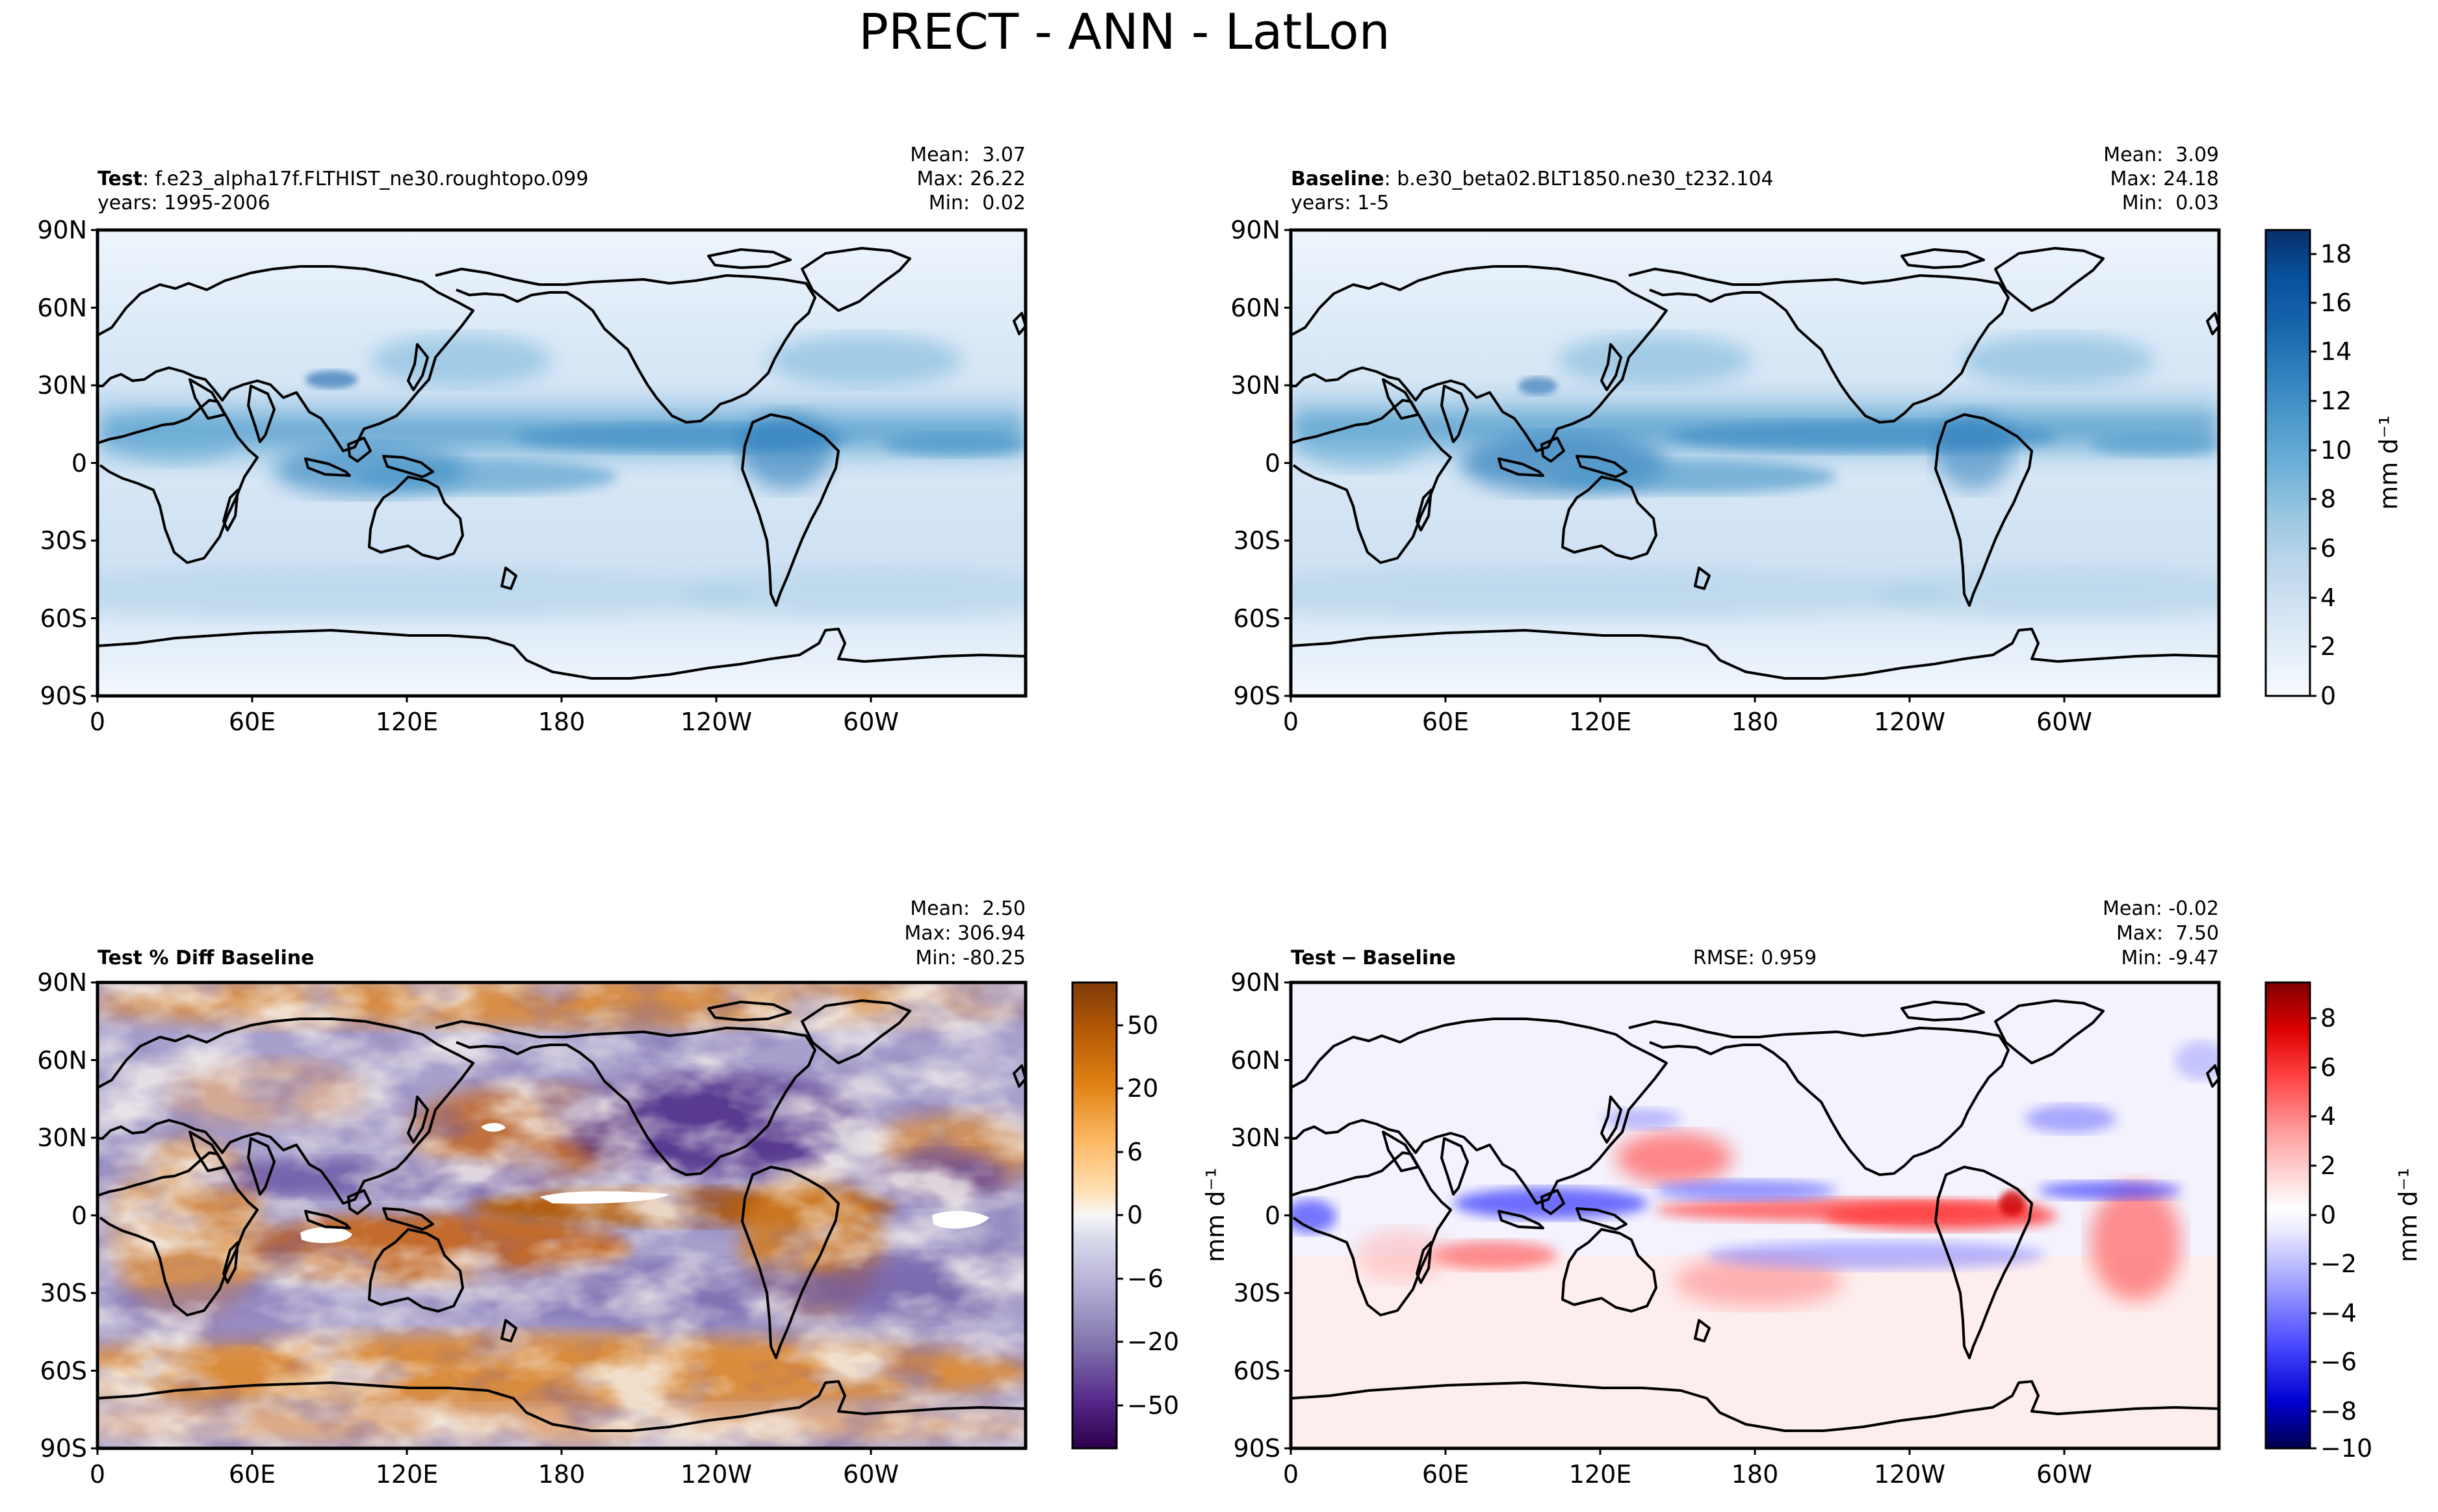 The height and width of the screenshot is (1512, 2438). Describe the element at coordinates (494, 1468) in the screenshot. I see `pctdiff-lon-axis: 0 60E 120E 180 120W 60W` at that location.